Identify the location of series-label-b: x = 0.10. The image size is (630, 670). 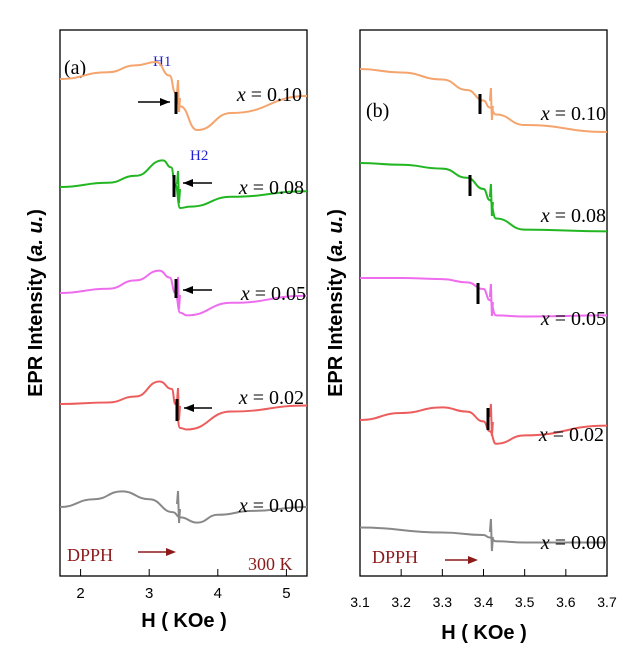
(573, 114).